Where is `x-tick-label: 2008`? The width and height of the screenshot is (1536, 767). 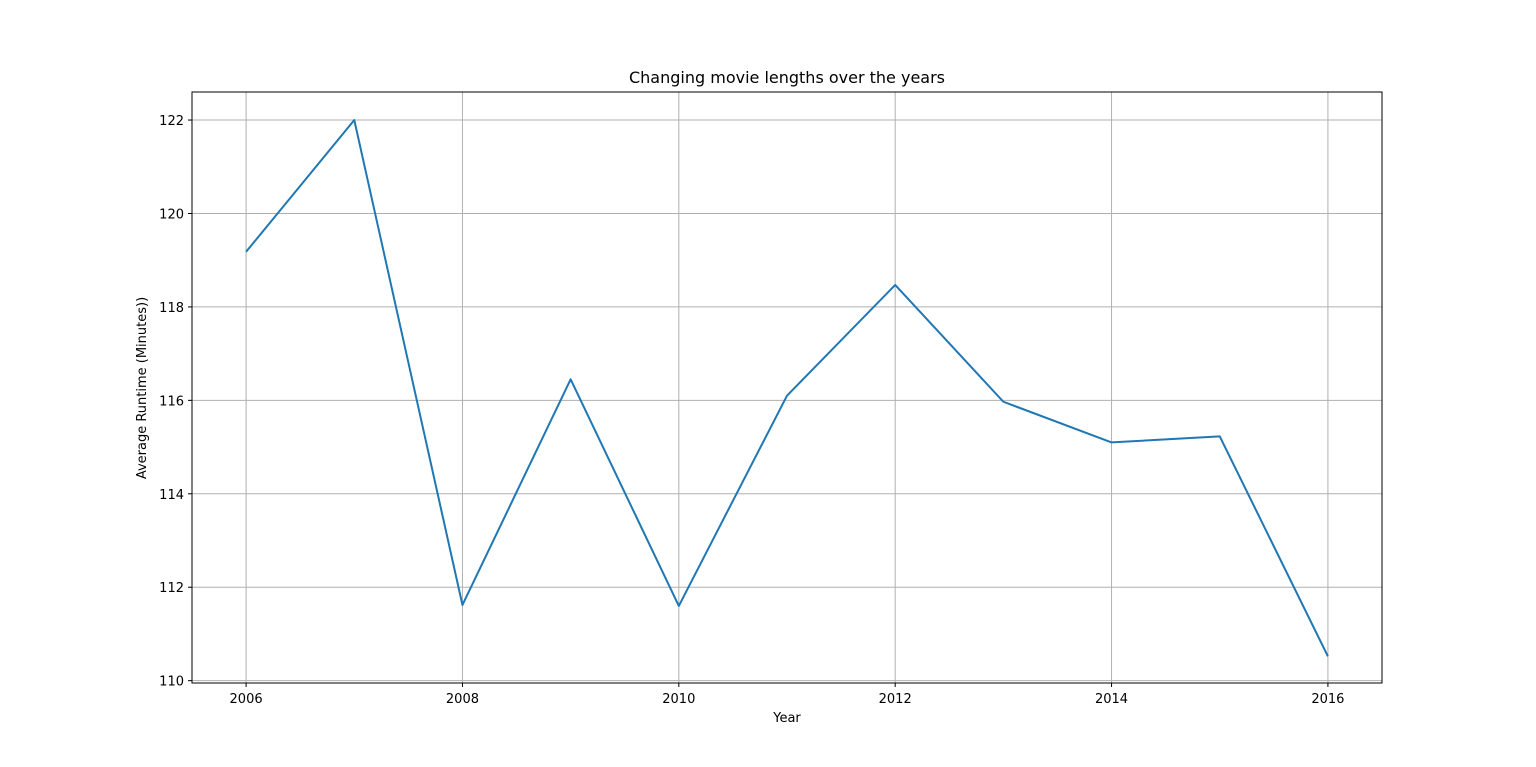 x-tick-label: 2008 is located at coordinates (462, 699).